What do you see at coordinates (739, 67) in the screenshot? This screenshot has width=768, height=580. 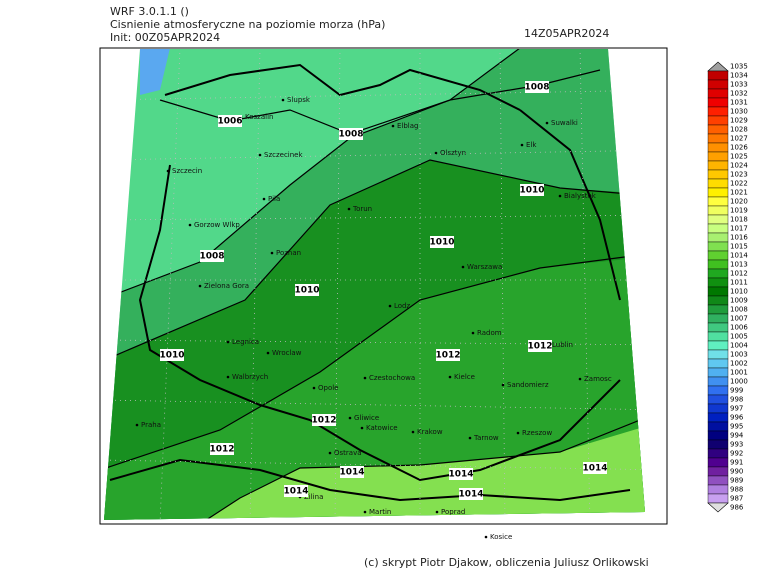 I see `colorbar-label: 1035` at bounding box center [739, 67].